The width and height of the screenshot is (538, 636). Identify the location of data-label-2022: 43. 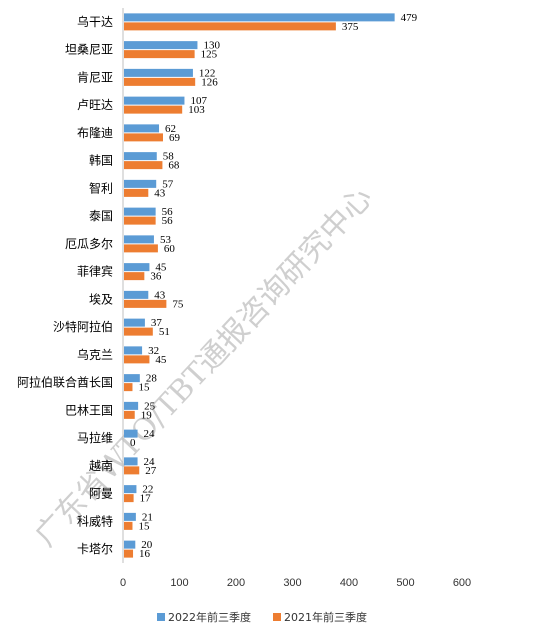
(160, 295).